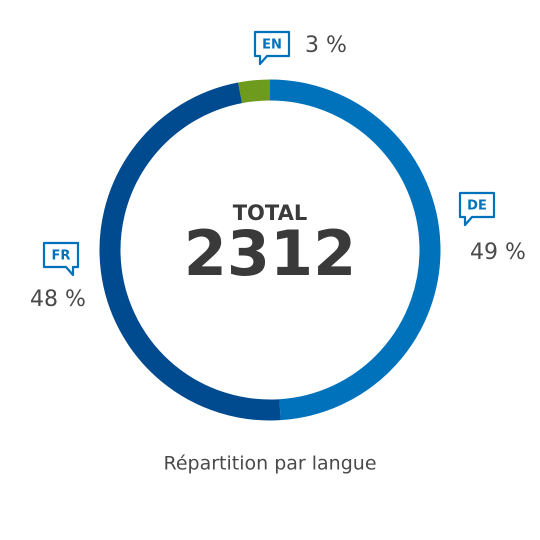 This screenshot has width=540, height=540. I want to click on chart-caption: Répartition par langue, so click(269, 464).